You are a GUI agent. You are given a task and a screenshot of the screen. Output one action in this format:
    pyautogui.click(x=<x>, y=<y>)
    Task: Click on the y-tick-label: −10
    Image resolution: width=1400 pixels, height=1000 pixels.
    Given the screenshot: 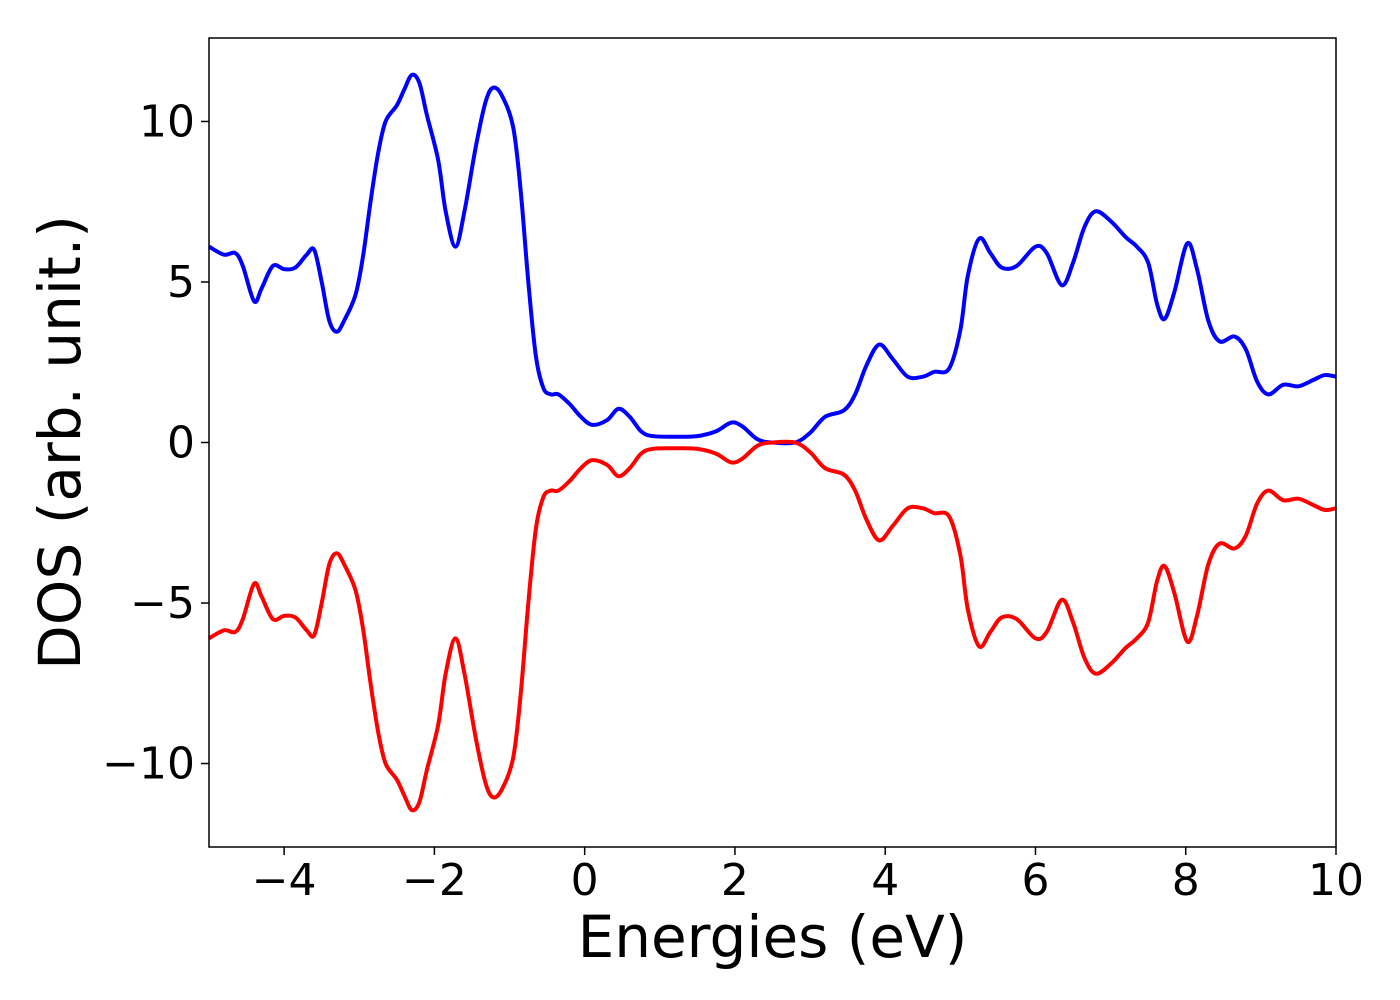 What is the action you would take?
    pyautogui.click(x=148, y=764)
    